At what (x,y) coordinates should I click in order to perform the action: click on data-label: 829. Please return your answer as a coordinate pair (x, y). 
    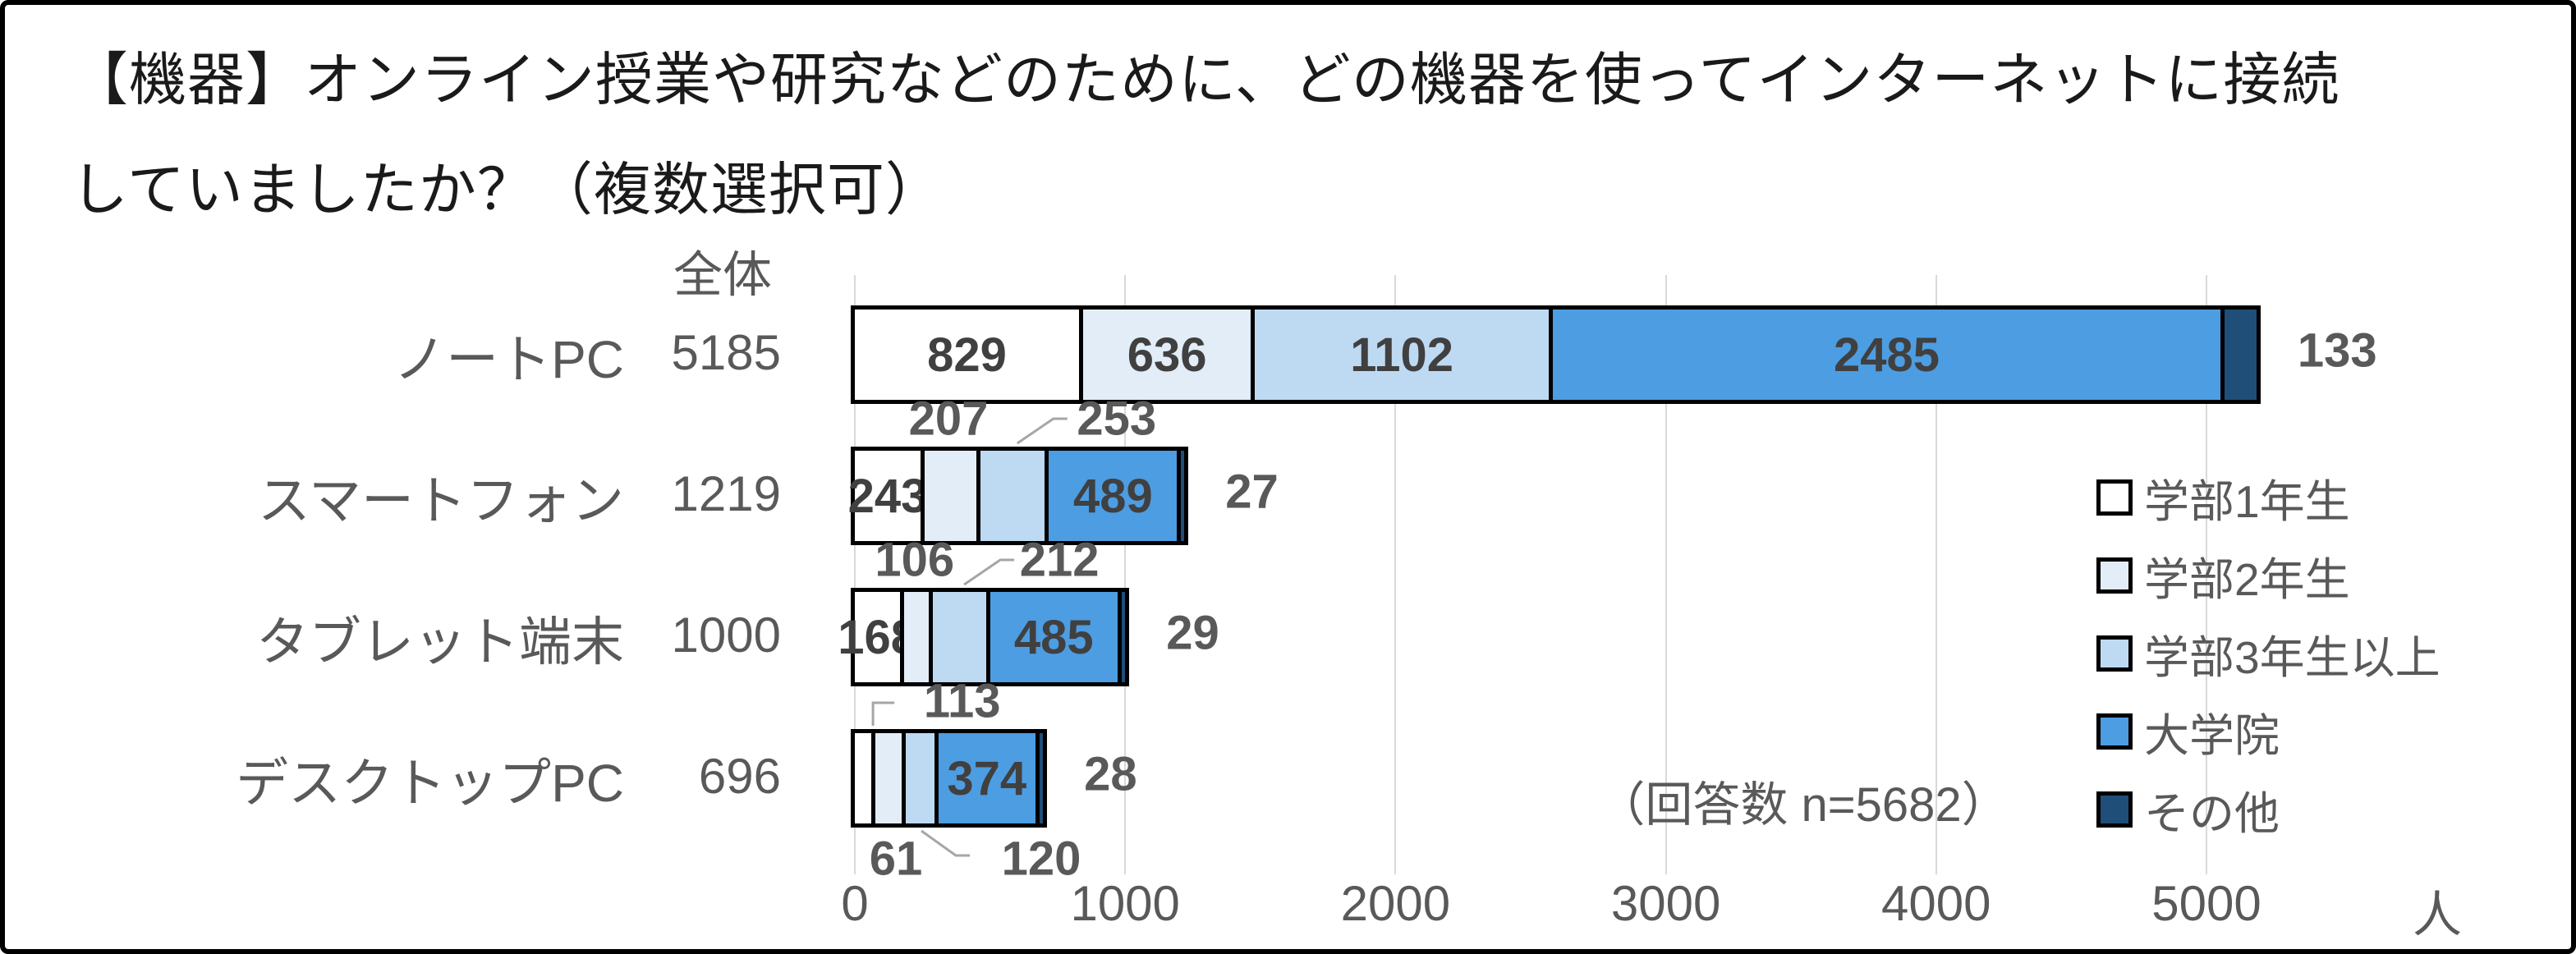
    Looking at the image, I should click on (967, 355).